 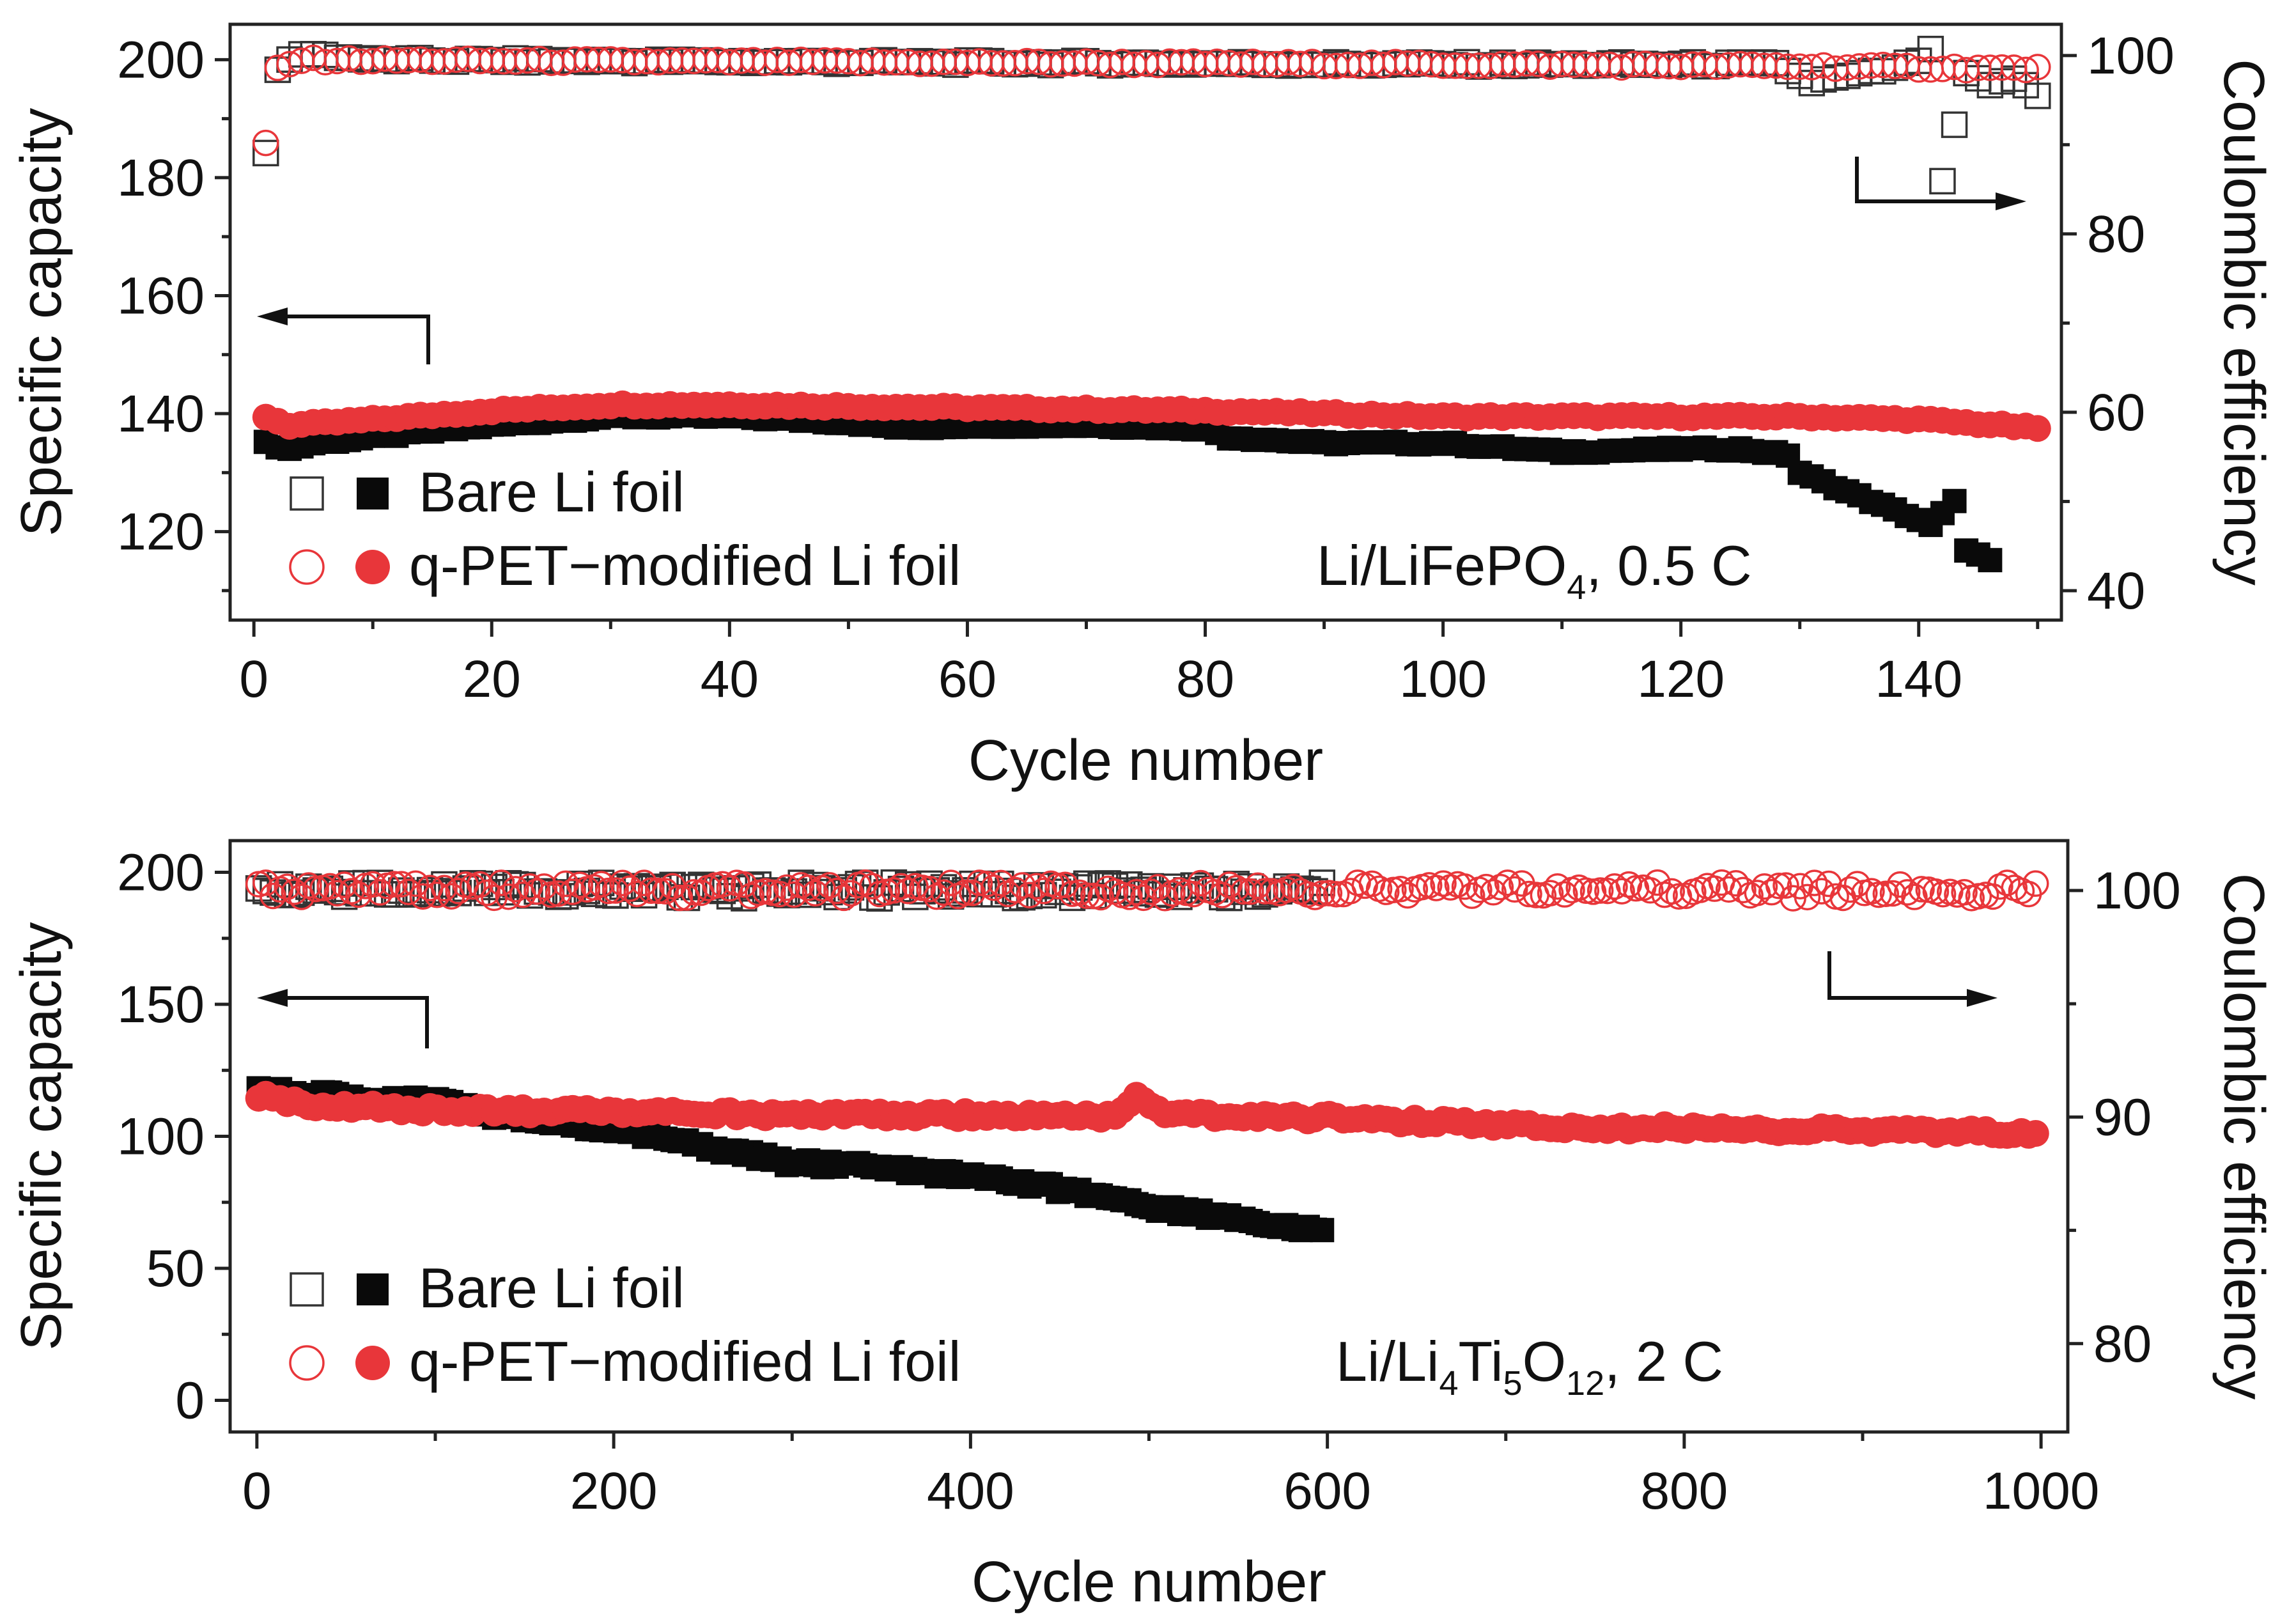 I want to click on annotation-cell-system: Li/Li4Ti5O12, 2 C, so click(x=1529, y=1367).